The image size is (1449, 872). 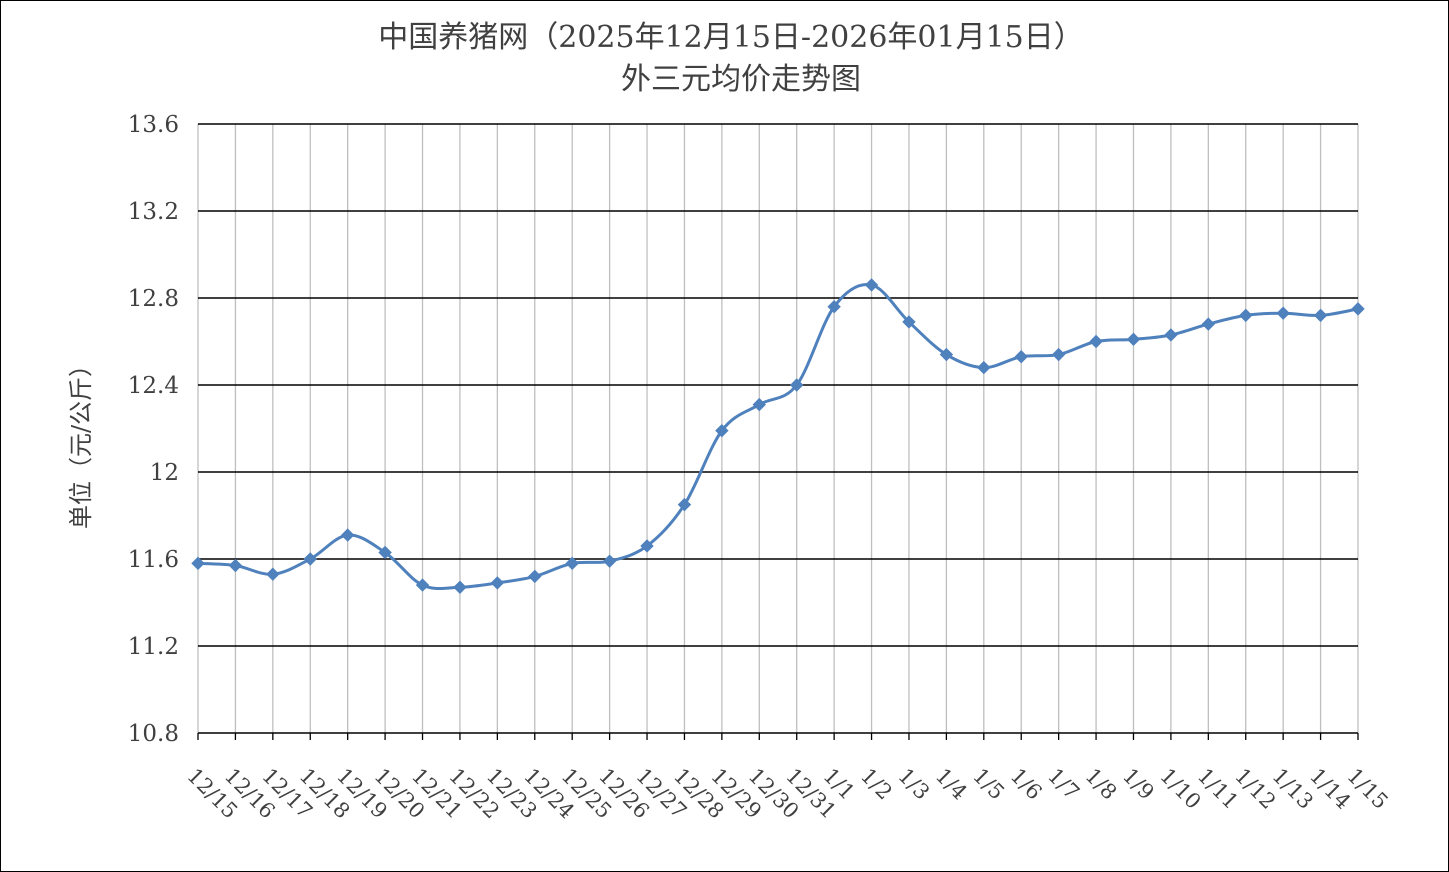 What do you see at coordinates (876, 784) in the screenshot?
I see `x-tick-label: 1/2` at bounding box center [876, 784].